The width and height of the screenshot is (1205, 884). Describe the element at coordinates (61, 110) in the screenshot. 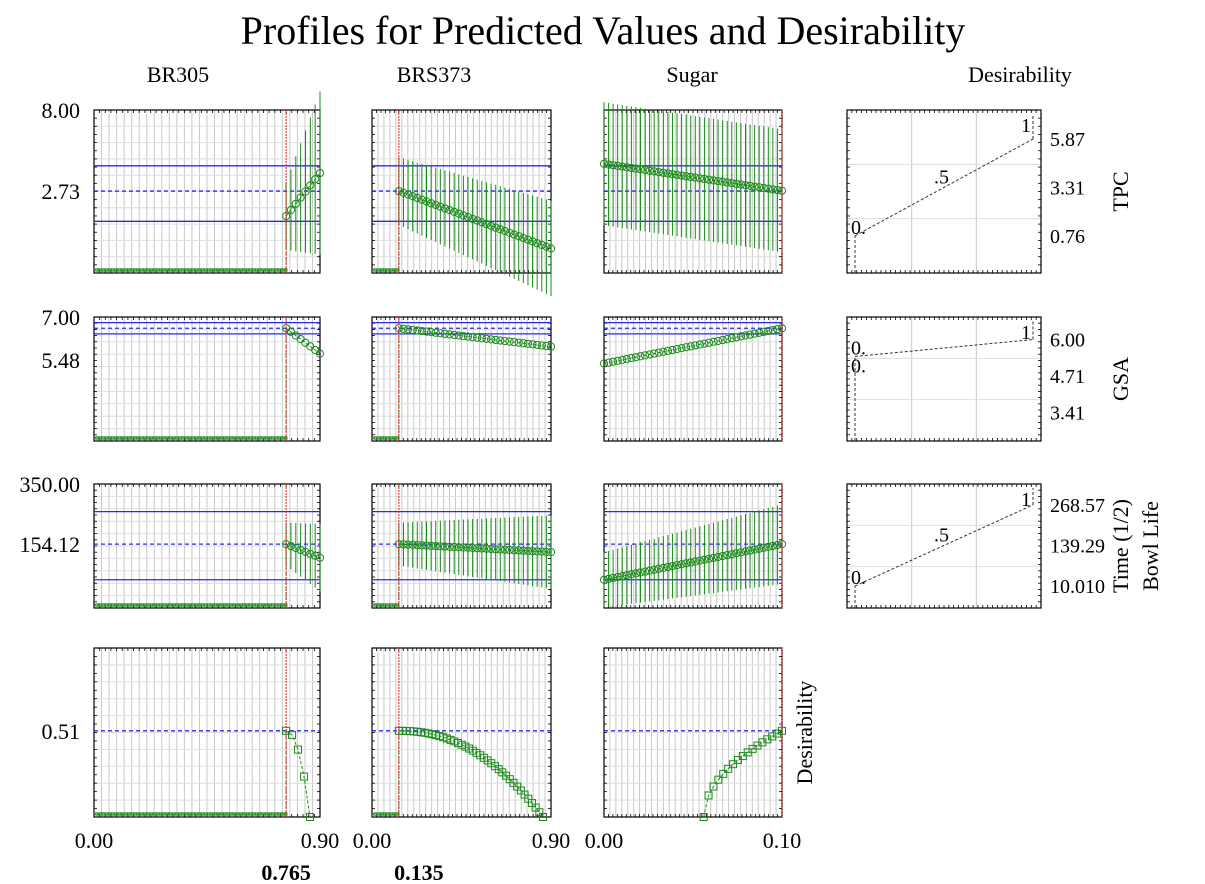

I see `y-tick-label: 8.00` at that location.